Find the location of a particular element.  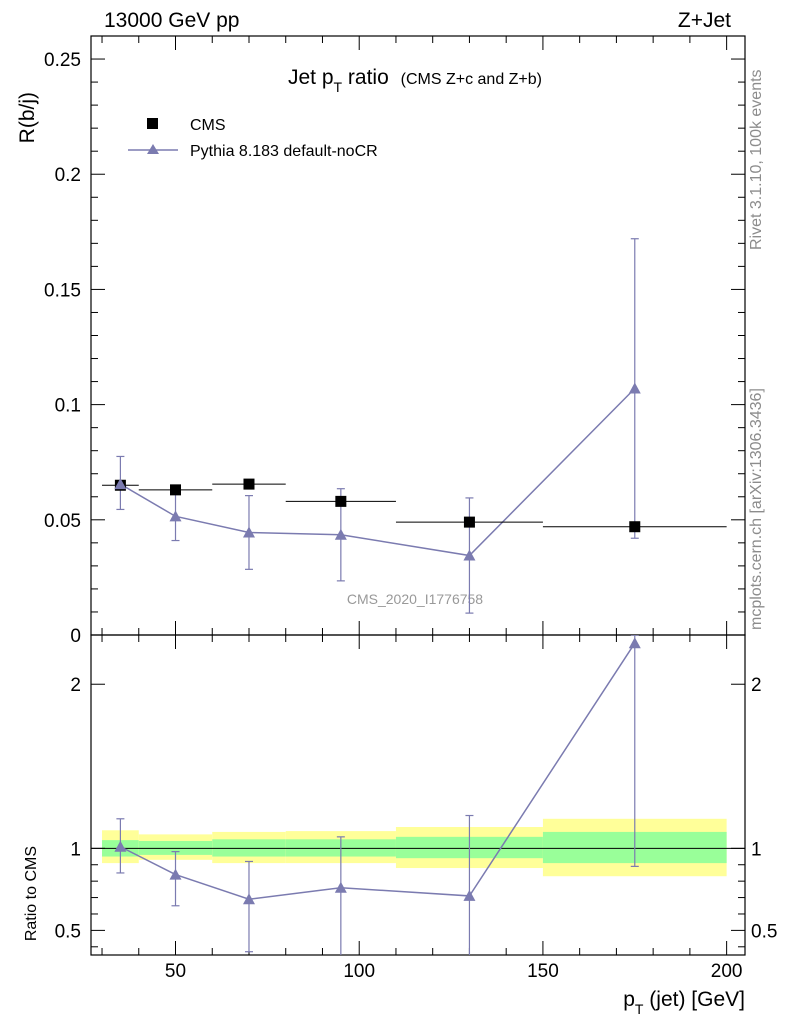

ytick-ratio-label-left: 1 is located at coordinates (75, 849).